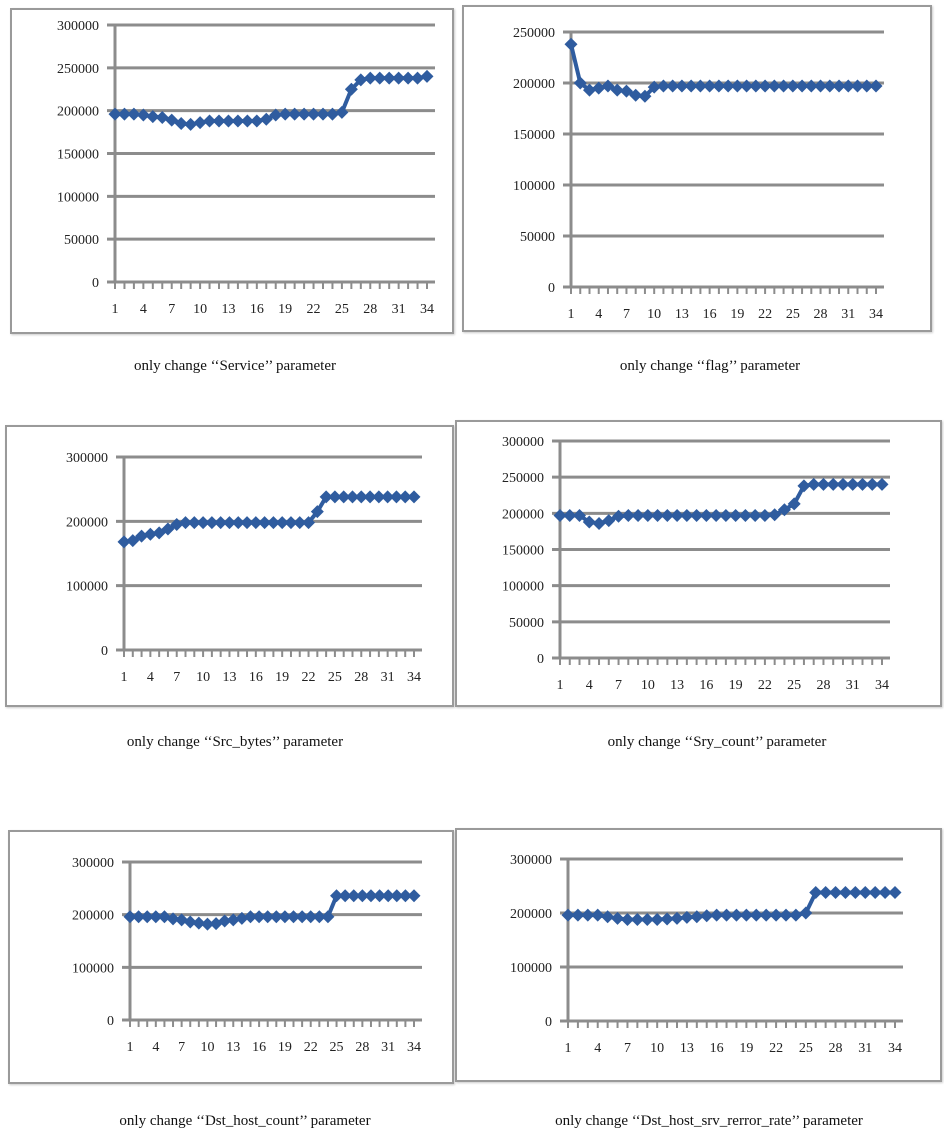  What do you see at coordinates (895, 1048) in the screenshot?
I see `x-tick-label: 34` at bounding box center [895, 1048].